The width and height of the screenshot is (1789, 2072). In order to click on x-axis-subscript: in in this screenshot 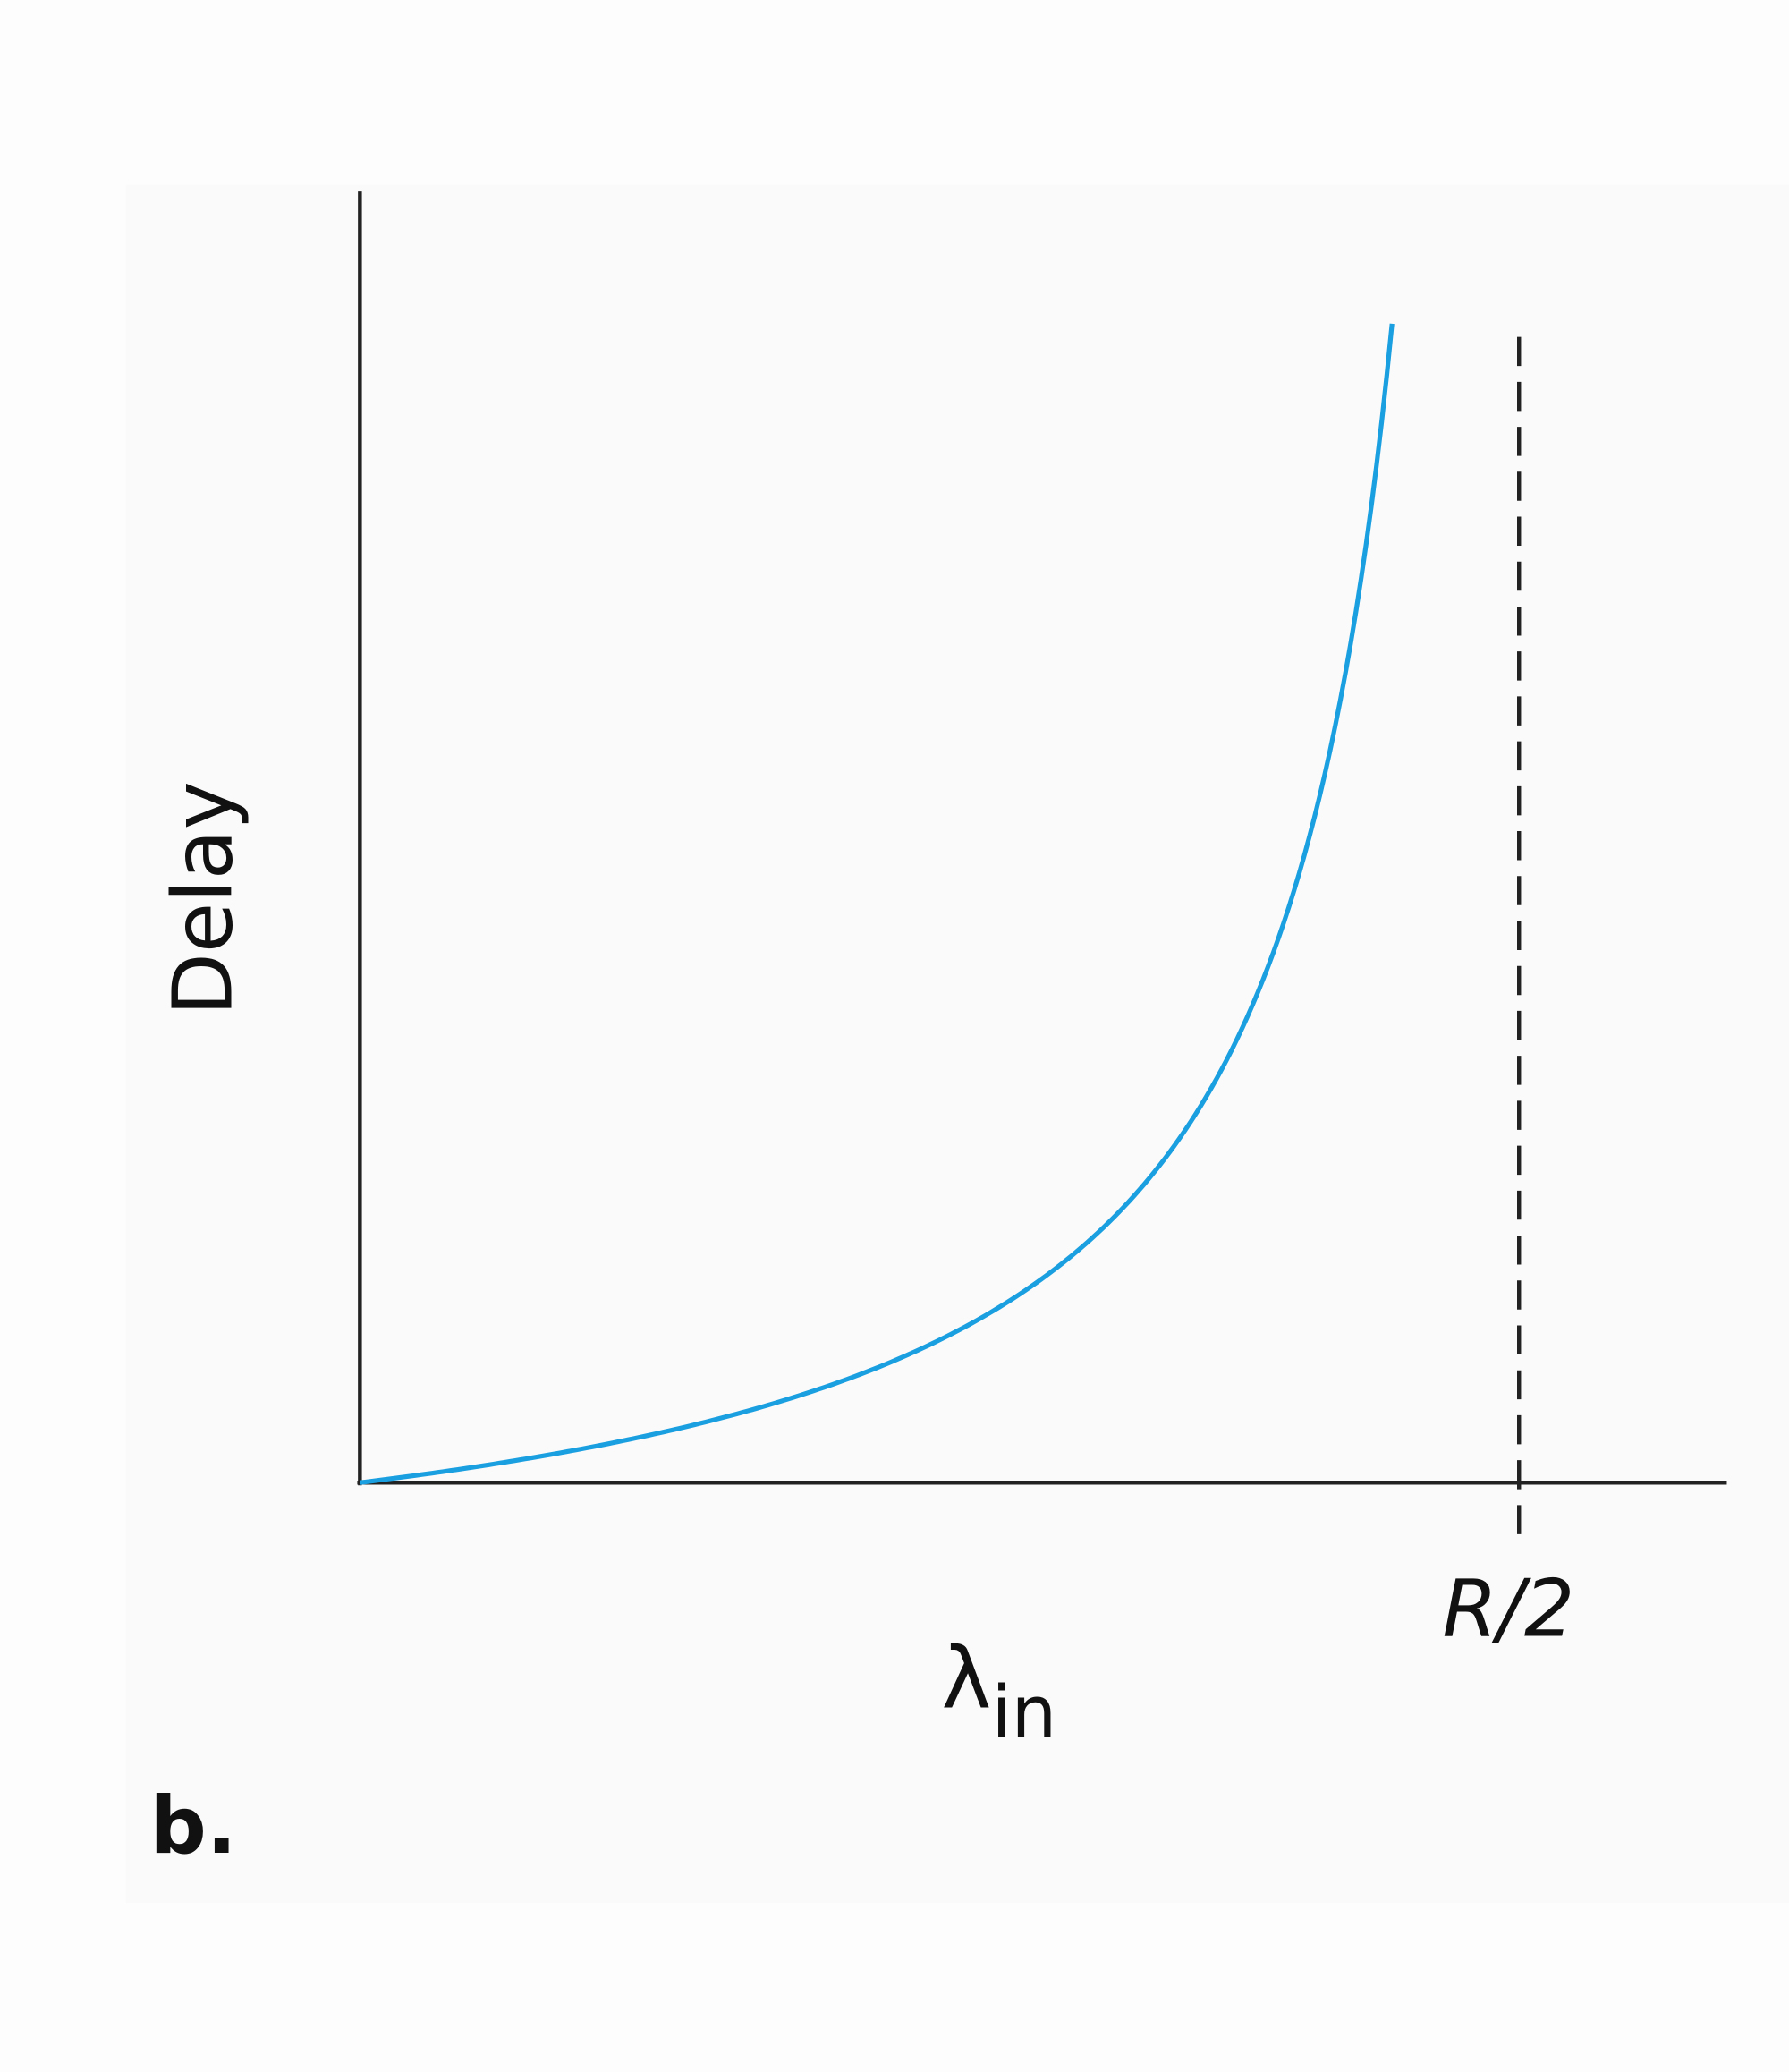, I will do `click(1024, 1712)`.